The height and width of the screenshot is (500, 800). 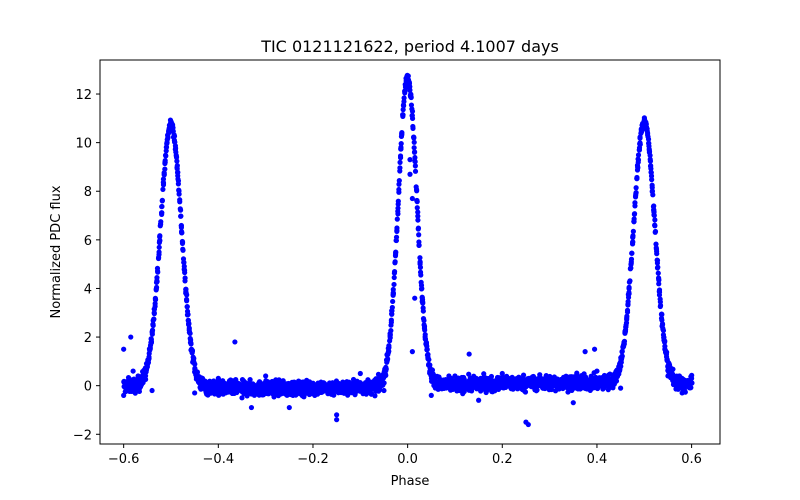 What do you see at coordinates (86, 265) in the screenshot?
I see `y-axis-ticks: −2 0 2 4 6 8 10 12` at bounding box center [86, 265].